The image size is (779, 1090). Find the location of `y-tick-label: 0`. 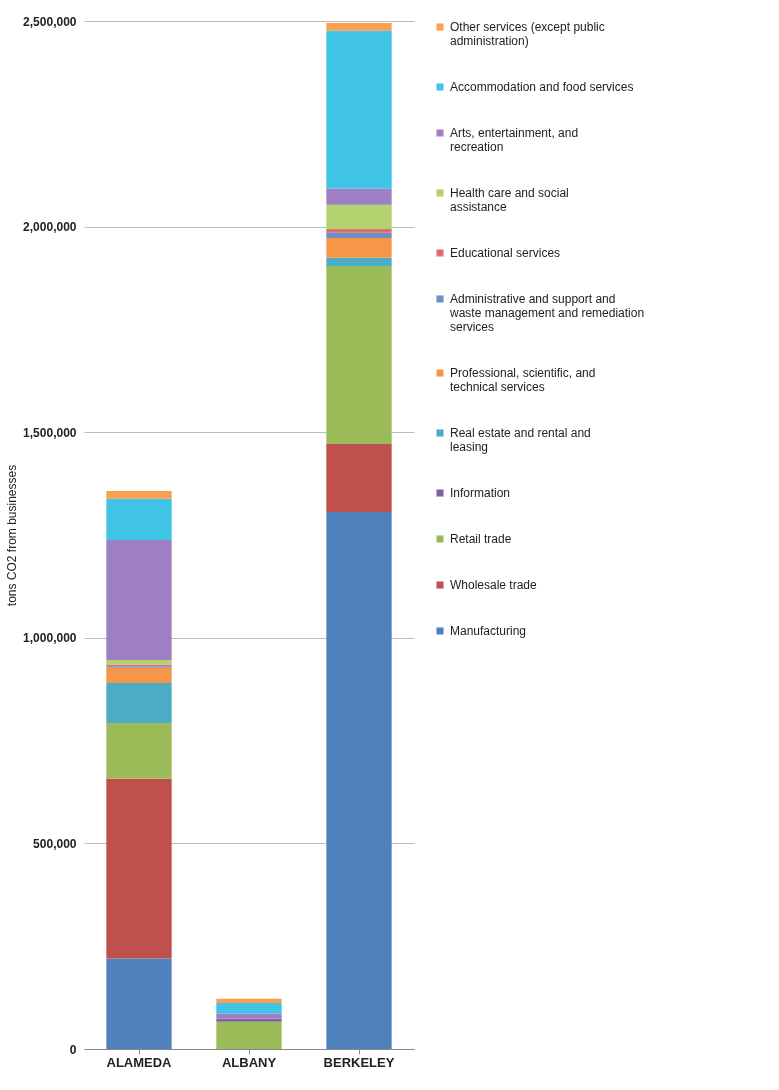

y-tick-label: 0 is located at coordinates (73, 1049).